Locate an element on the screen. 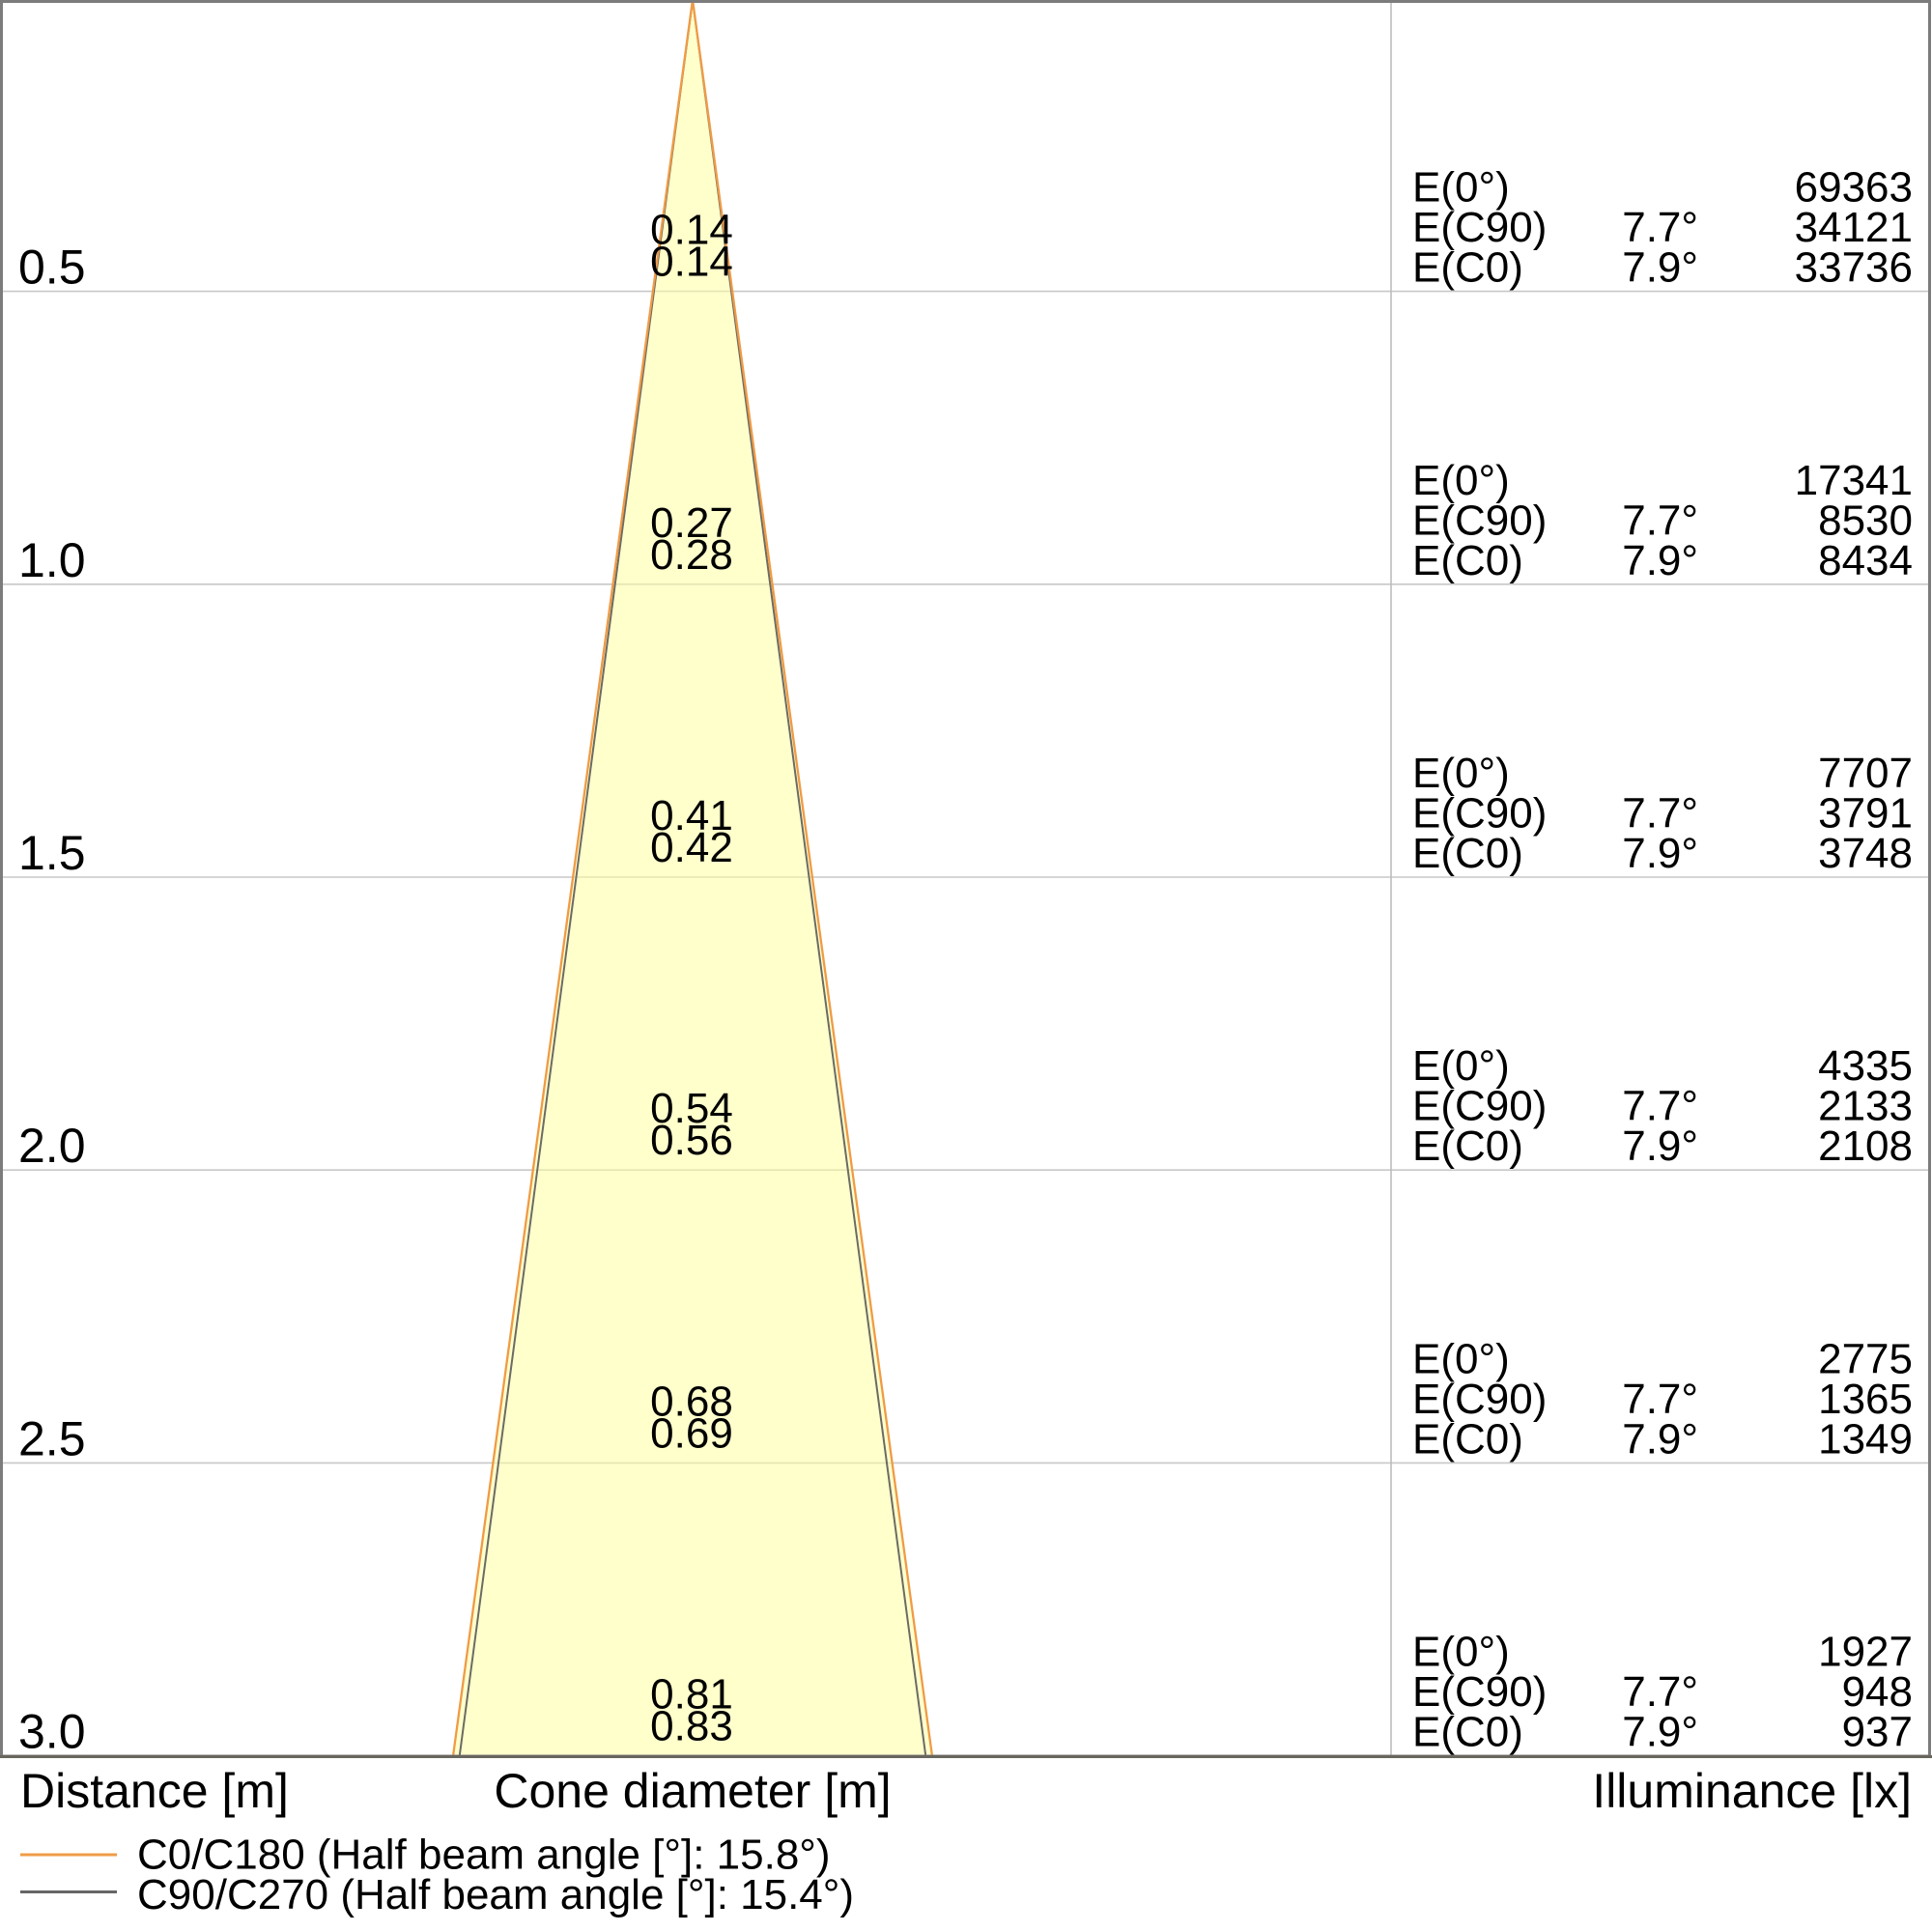  svg-text: 8530 is located at coordinates (1865, 520).